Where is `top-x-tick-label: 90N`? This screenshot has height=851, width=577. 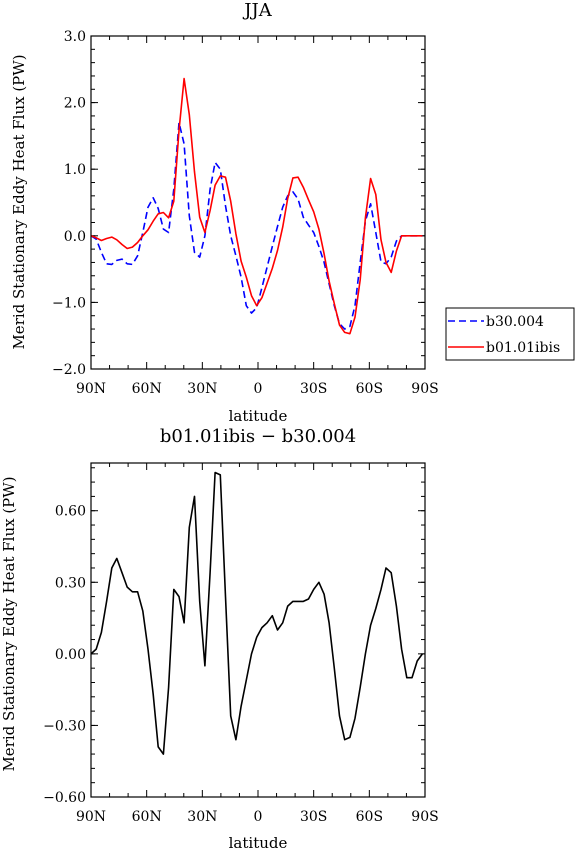
top-x-tick-label: 90N is located at coordinates (91, 389).